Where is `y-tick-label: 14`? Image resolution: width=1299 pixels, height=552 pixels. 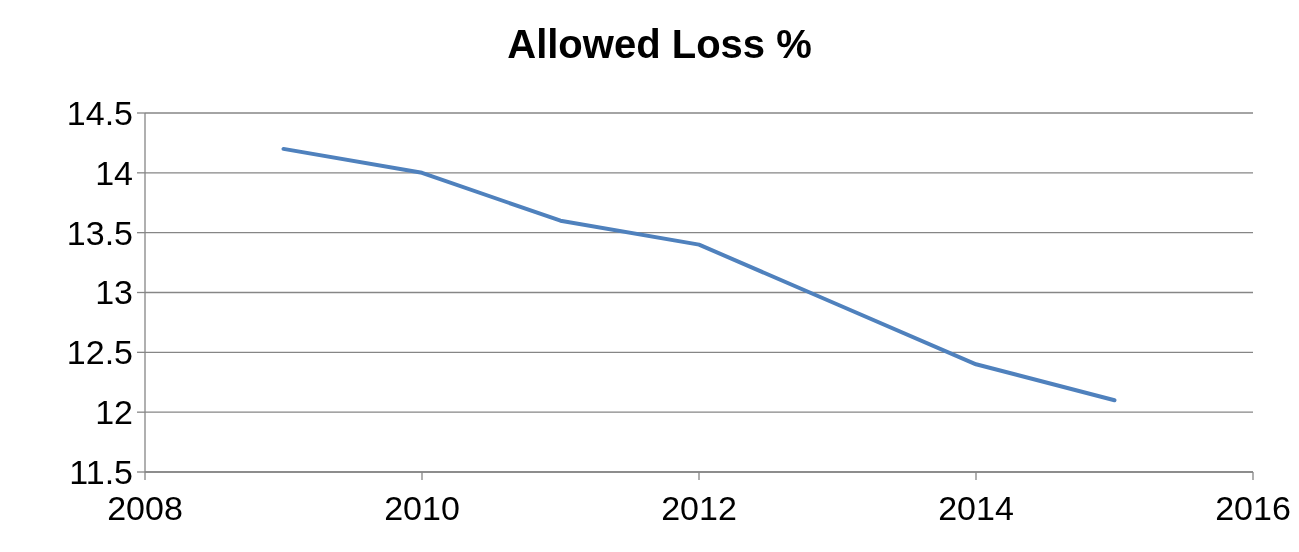
y-tick-label: 14 is located at coordinates (114, 172).